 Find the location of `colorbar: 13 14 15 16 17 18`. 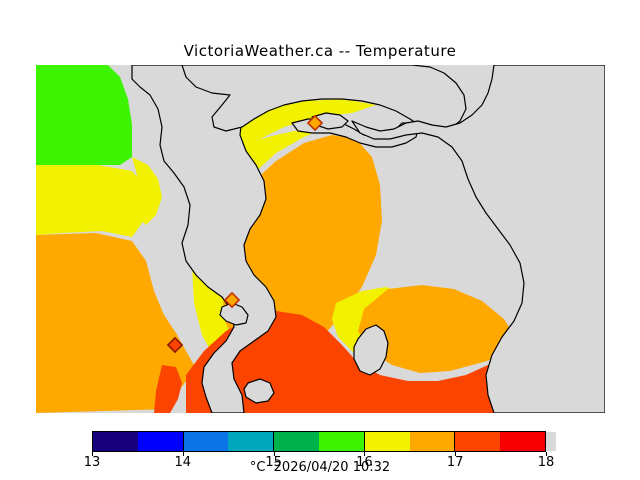

colorbar: 13 14 15 16 17 18 is located at coordinates (320, 450).